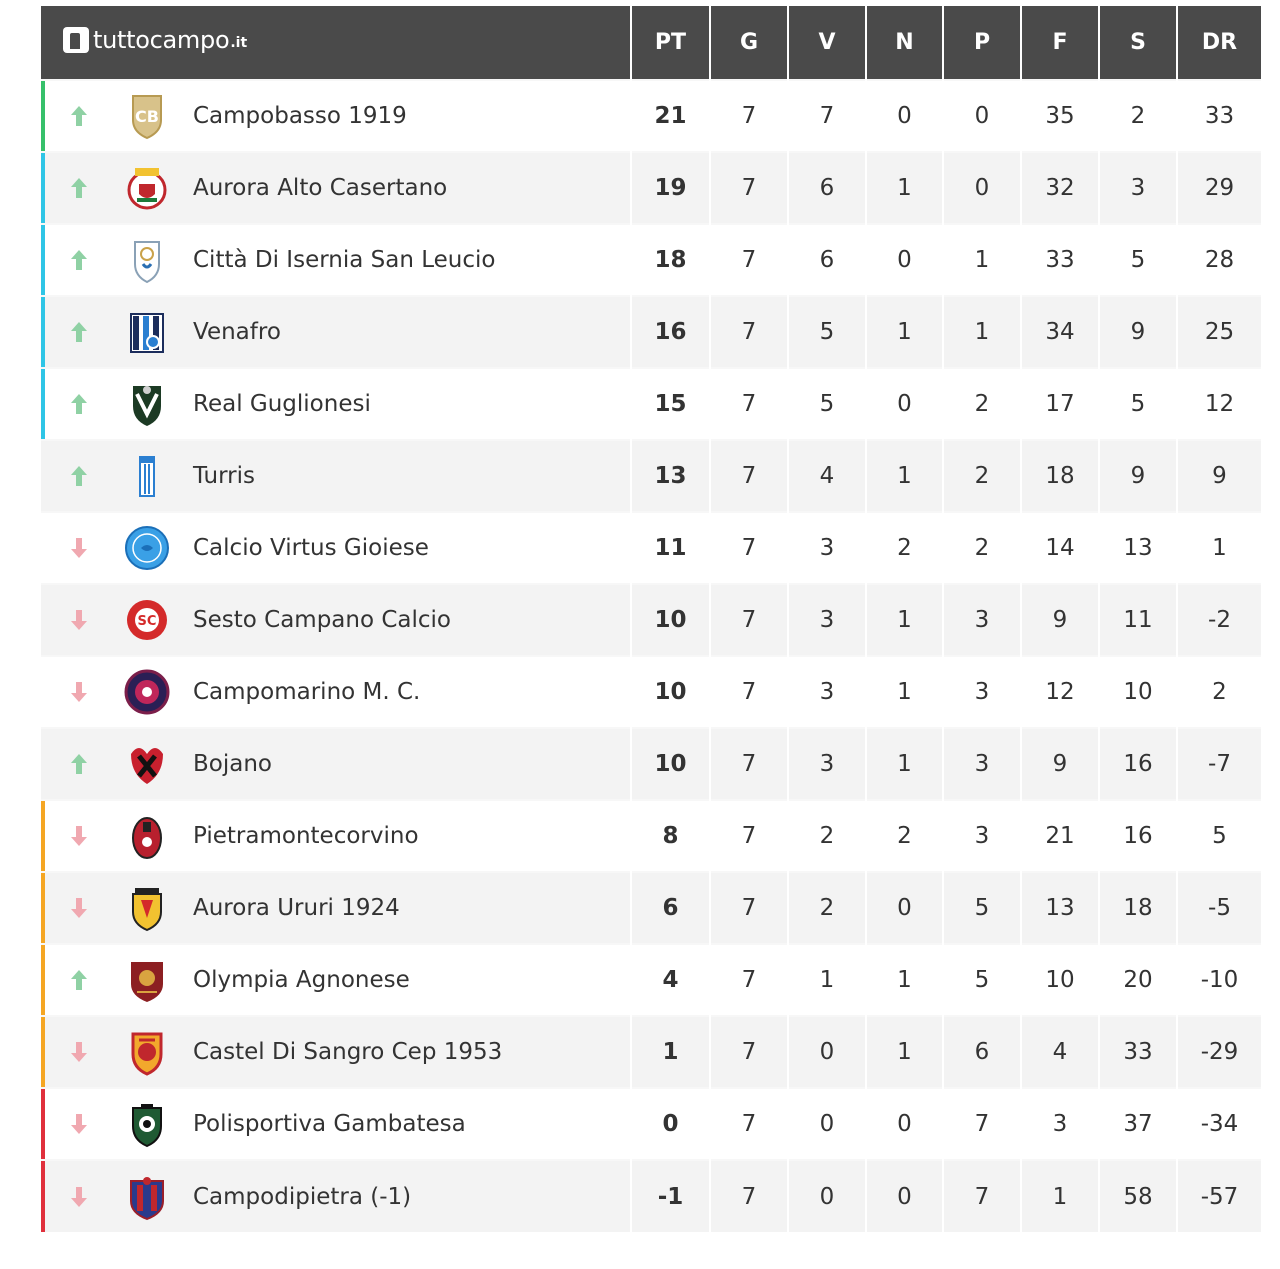  What do you see at coordinates (306, 836) in the screenshot?
I see `team-name: Pietramontecorvino` at bounding box center [306, 836].